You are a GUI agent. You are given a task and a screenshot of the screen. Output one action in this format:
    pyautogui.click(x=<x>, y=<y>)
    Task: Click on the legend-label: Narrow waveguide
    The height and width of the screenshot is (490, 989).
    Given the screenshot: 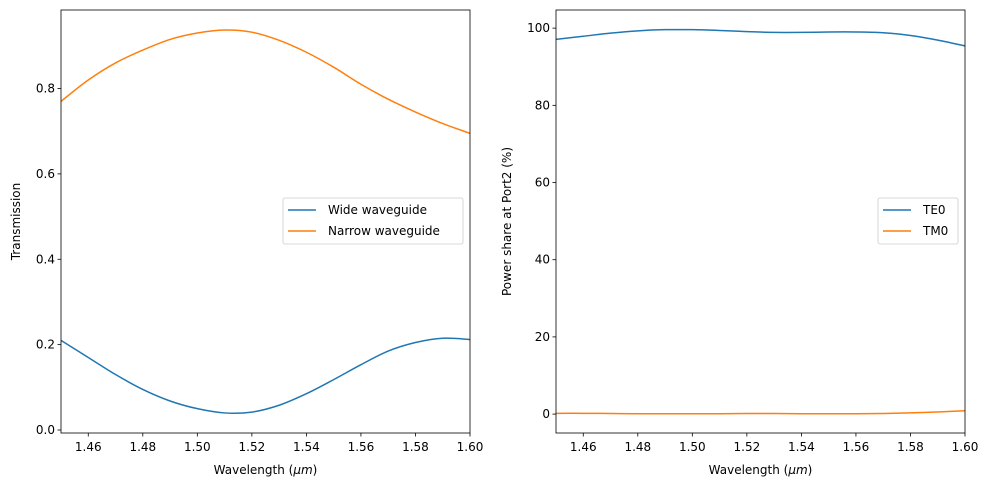 What is the action you would take?
    pyautogui.click(x=384, y=231)
    